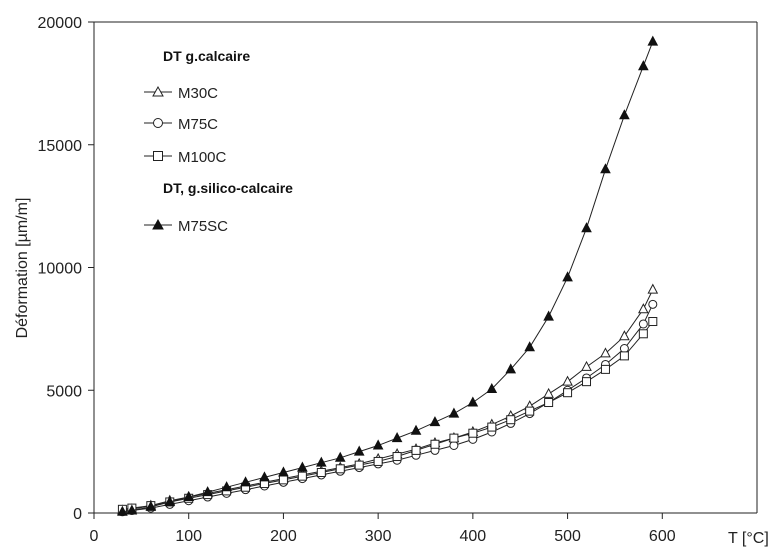 The height and width of the screenshot is (552, 772). Describe the element at coordinates (748, 538) in the screenshot. I see `x-axis-label: T [°C]` at that location.